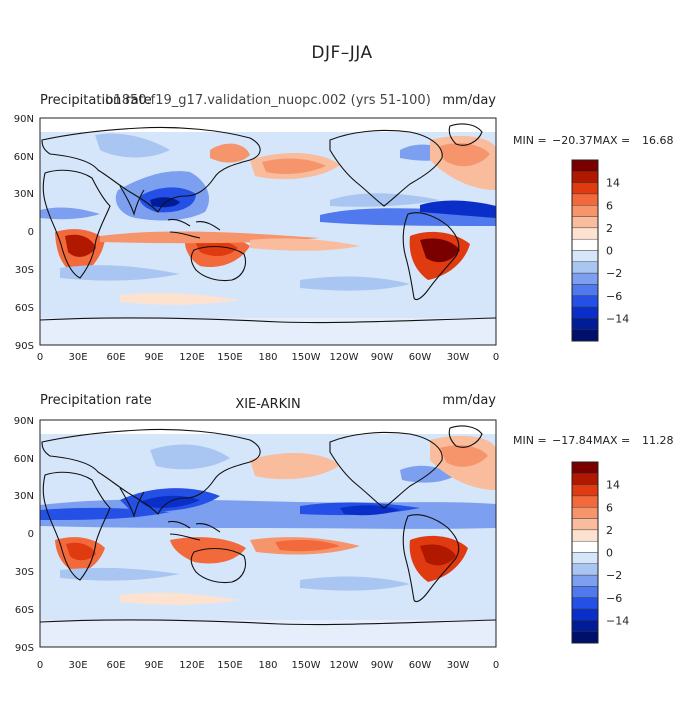 The width and height of the screenshot is (700, 704). I want to click on lon-tick-label: 120W, so click(344, 665).